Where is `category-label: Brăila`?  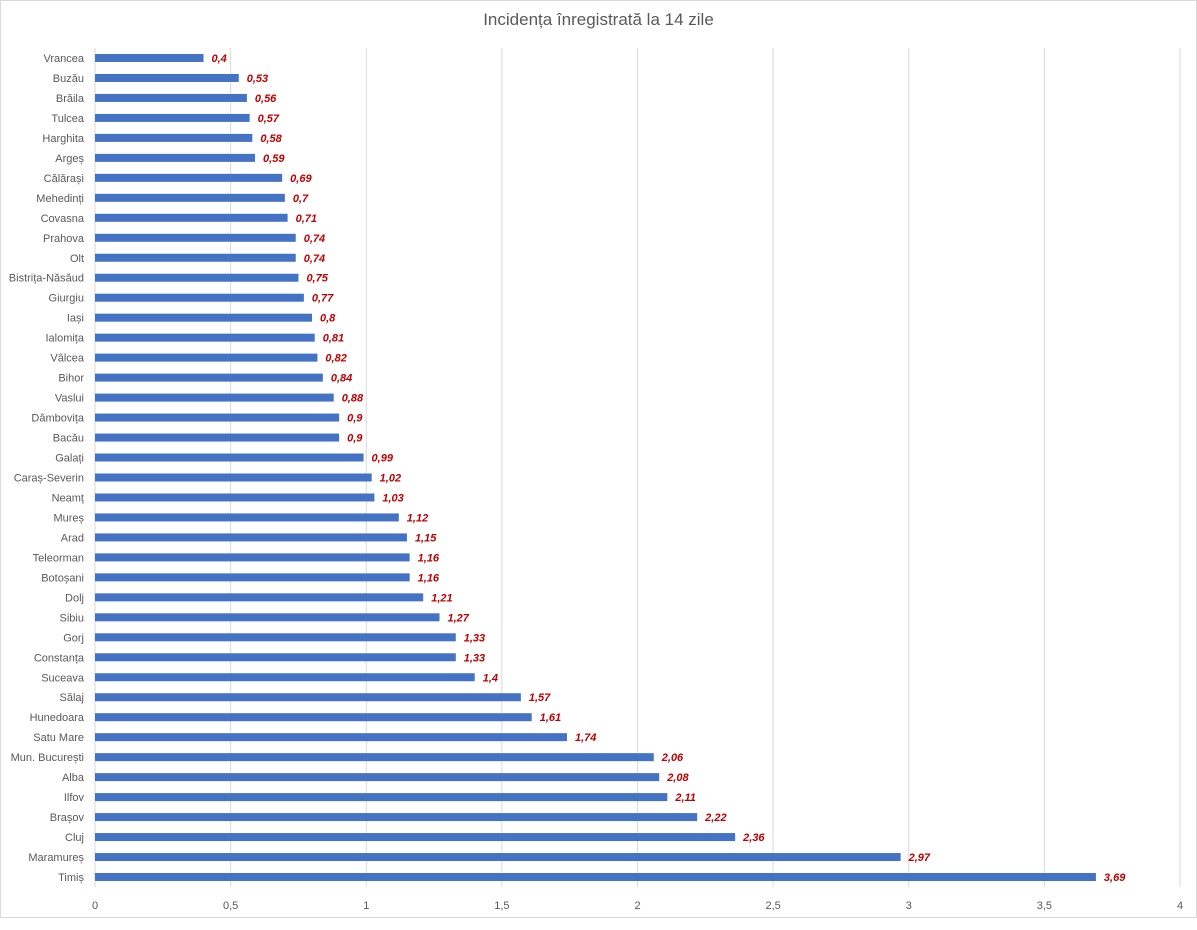
category-label: Brăila is located at coordinates (70, 99).